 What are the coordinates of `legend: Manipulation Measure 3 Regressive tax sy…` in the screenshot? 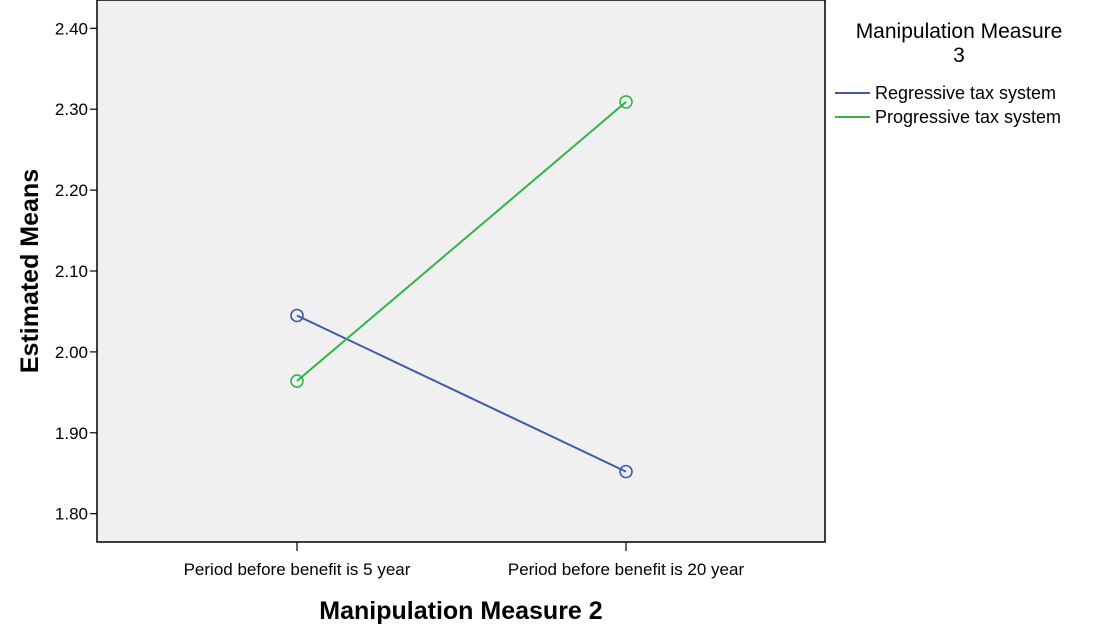 It's located at (948, 73).